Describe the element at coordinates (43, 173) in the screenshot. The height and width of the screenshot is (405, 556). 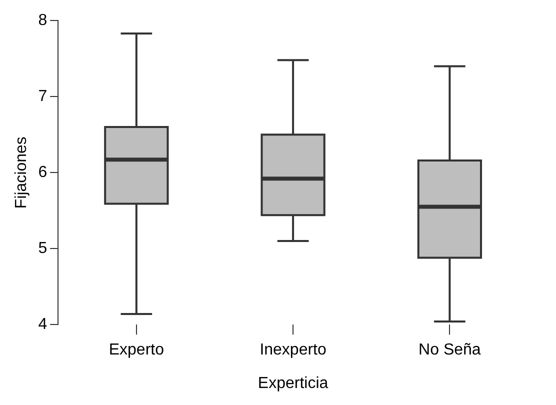
I see `y-tick-label: 6` at that location.